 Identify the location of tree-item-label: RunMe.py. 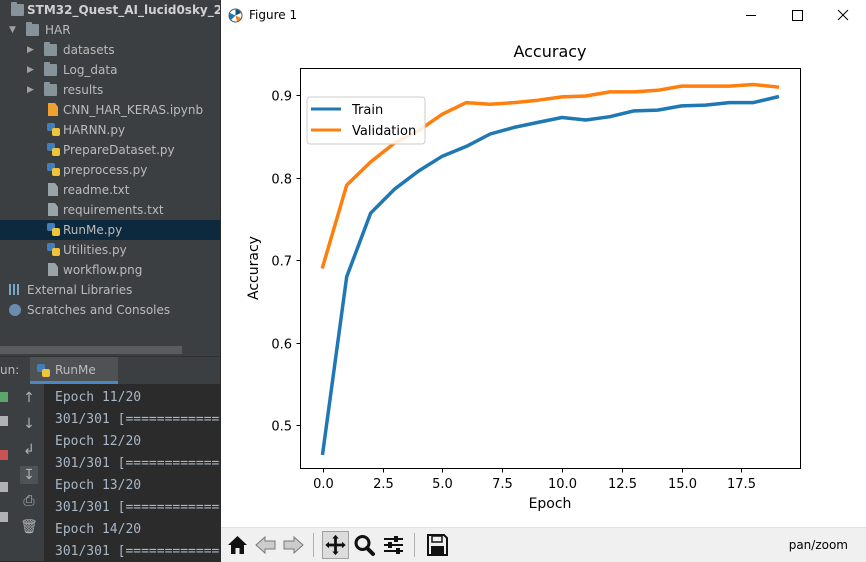
(92, 230).